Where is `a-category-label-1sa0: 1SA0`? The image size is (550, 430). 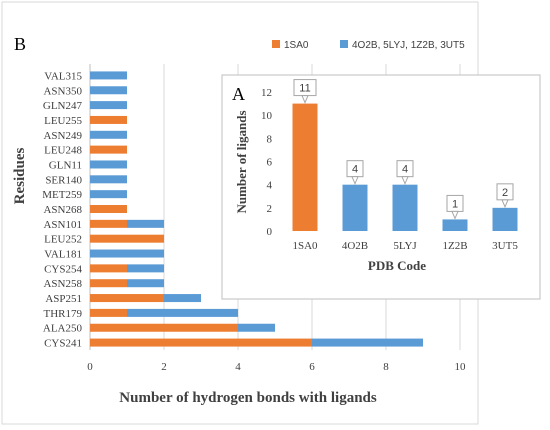
a-category-label-1sa0: 1SA0 is located at coordinates (305, 246).